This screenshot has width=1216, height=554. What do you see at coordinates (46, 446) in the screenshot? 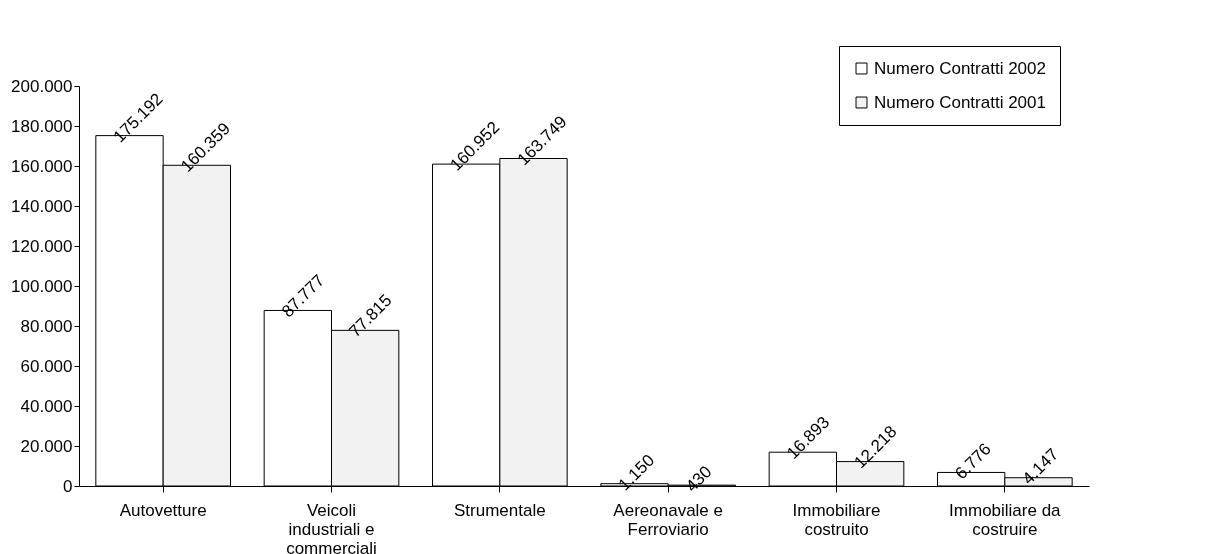
I see `y-tick-label: 20.000` at bounding box center [46, 446].